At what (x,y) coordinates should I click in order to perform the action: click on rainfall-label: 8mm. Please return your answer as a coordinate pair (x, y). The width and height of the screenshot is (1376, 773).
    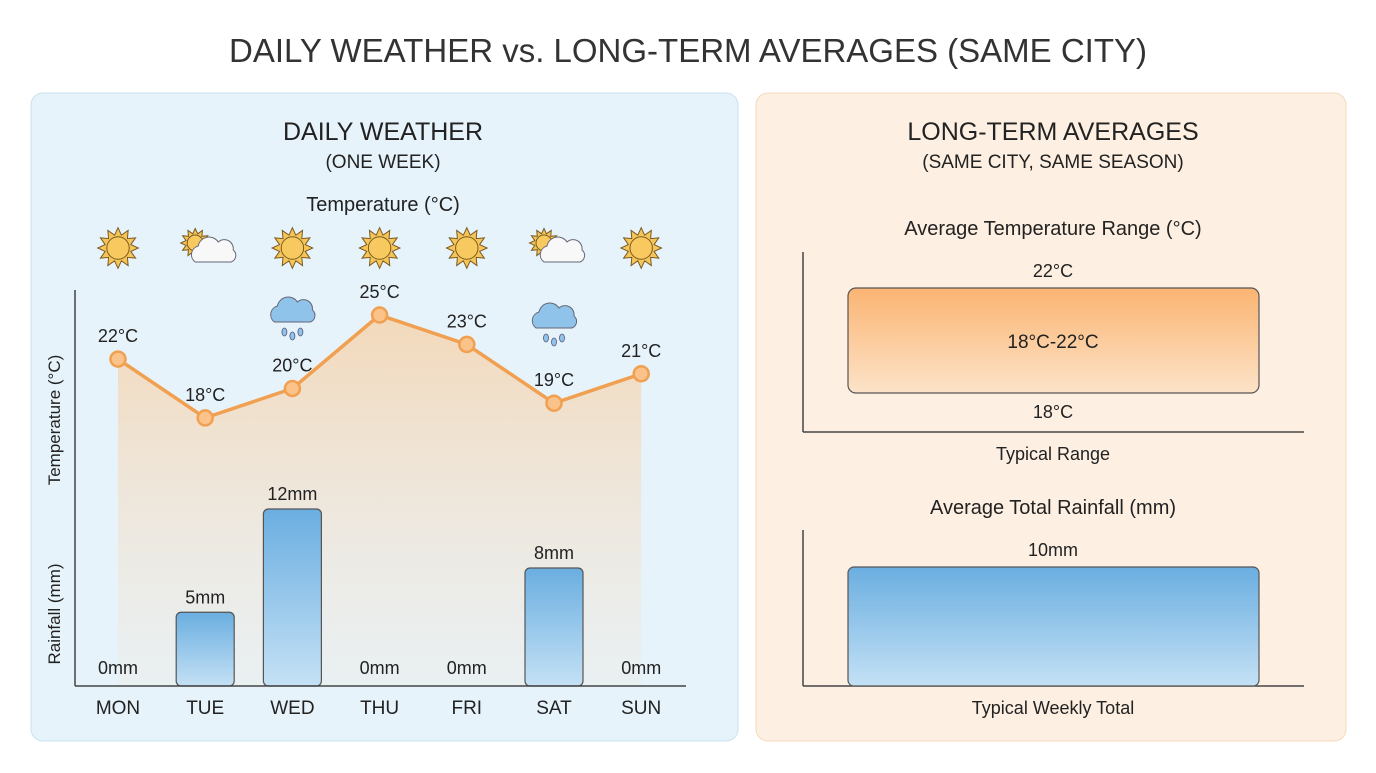
    Looking at the image, I should click on (554, 553).